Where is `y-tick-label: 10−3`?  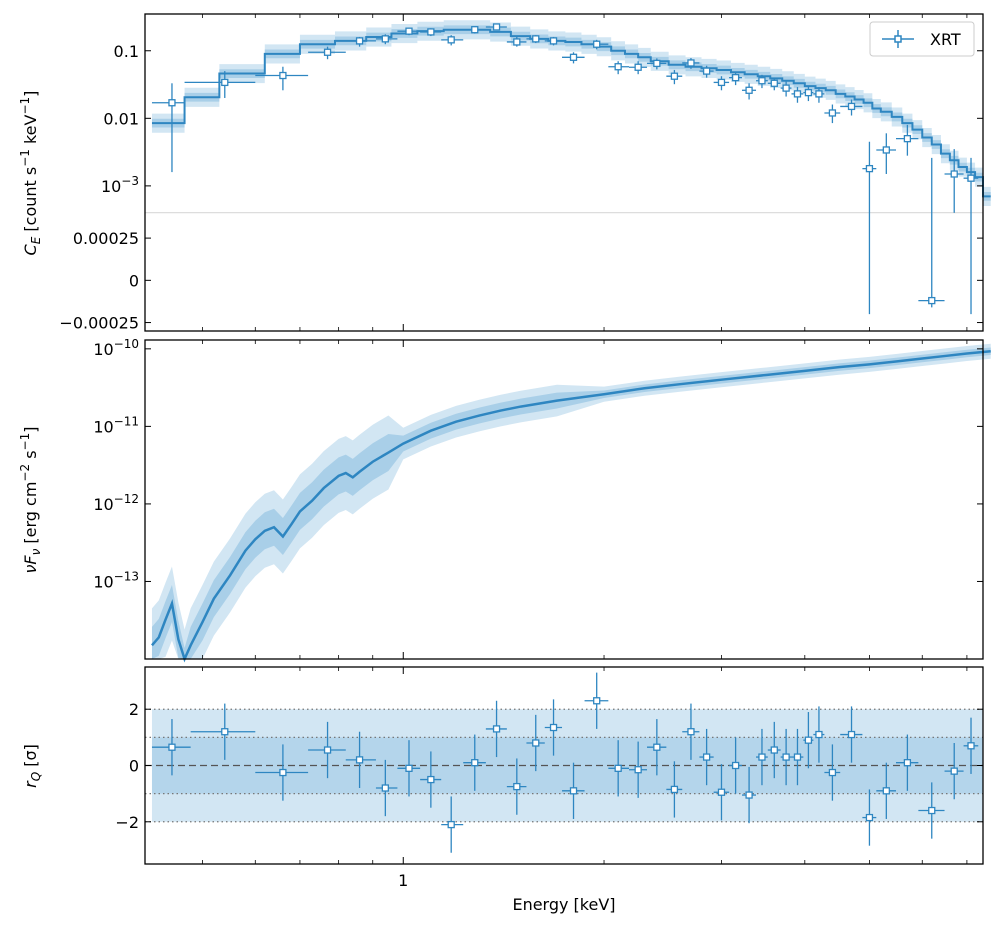 y-tick-label: 10−3 is located at coordinates (120, 185).